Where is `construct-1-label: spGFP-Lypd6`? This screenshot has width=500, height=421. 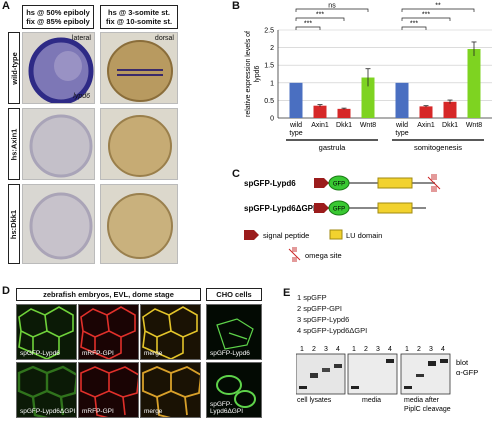 construct-1-label: spGFP-Lypd6 is located at coordinates (270, 183).